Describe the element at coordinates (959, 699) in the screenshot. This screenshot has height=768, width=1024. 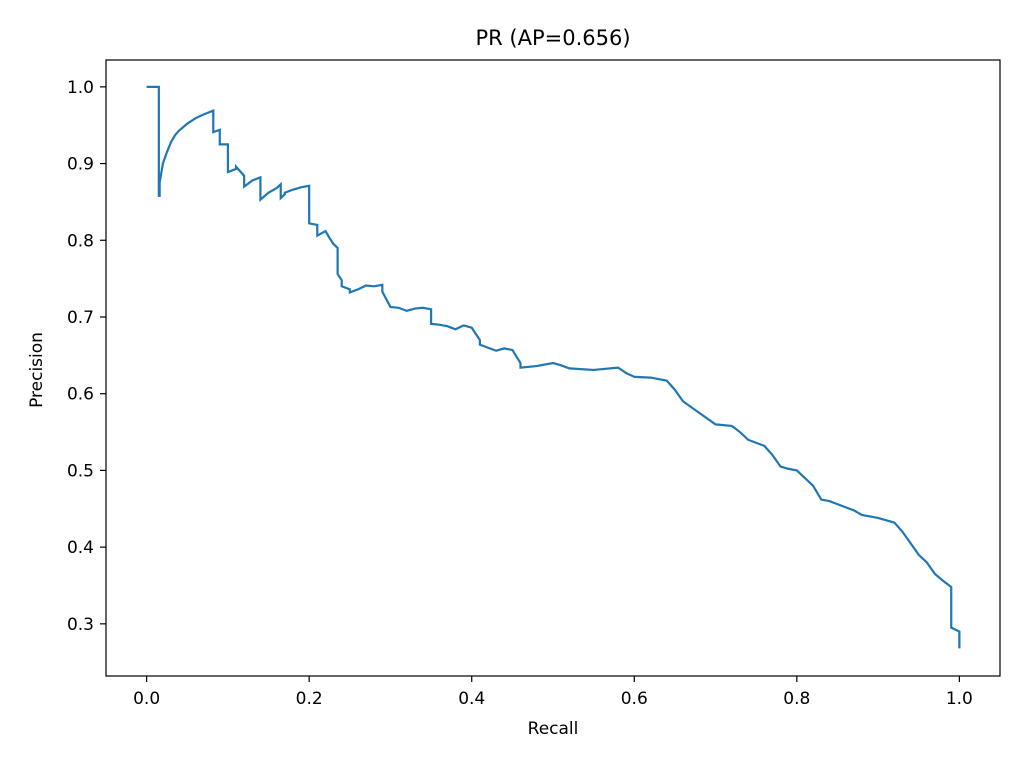
I see `x-tick-label: 1.0` at that location.